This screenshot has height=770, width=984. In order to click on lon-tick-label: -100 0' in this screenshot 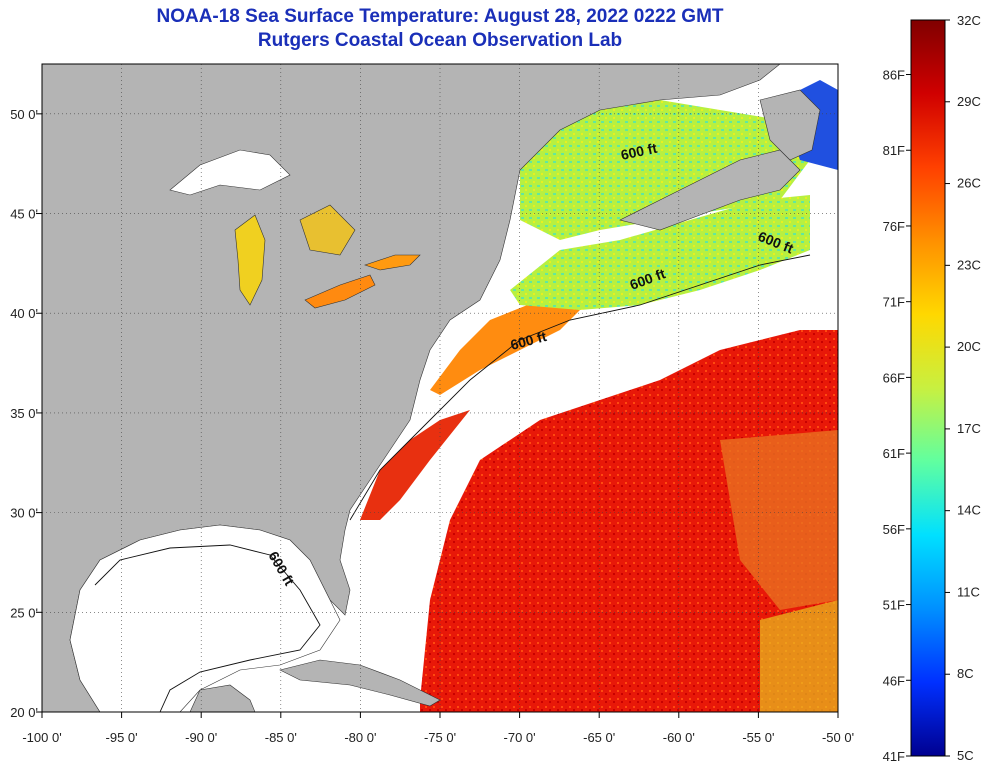, I will do `click(41, 737)`.